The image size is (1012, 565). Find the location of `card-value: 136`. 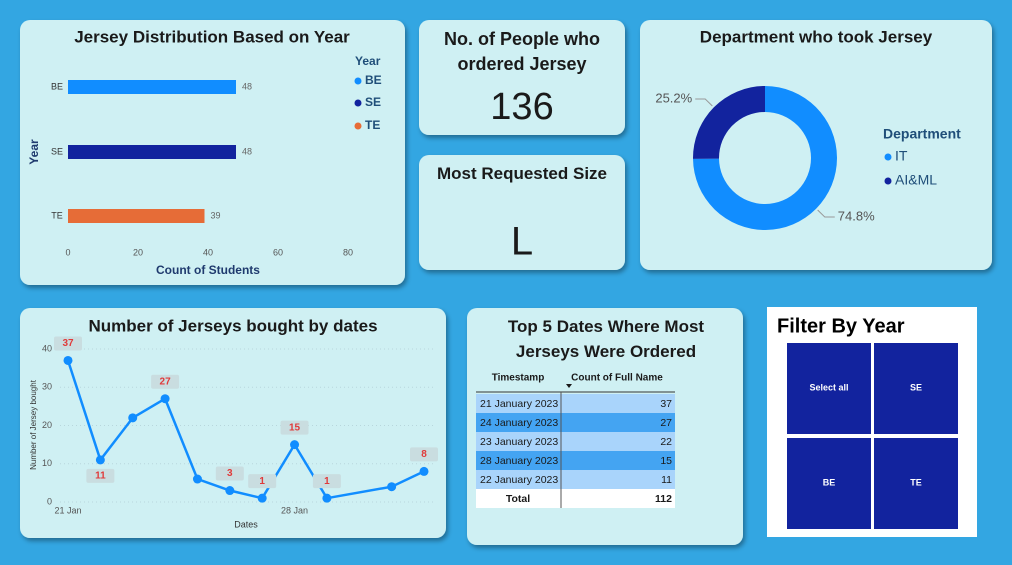

card-value: 136 is located at coordinates (521, 107).